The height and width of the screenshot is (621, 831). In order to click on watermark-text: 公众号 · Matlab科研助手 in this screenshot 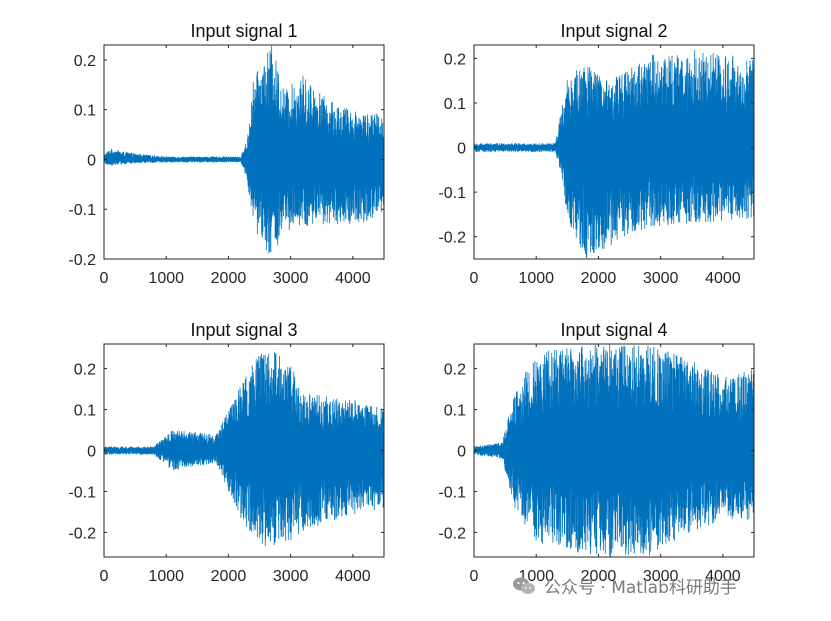, I will do `click(640, 588)`.